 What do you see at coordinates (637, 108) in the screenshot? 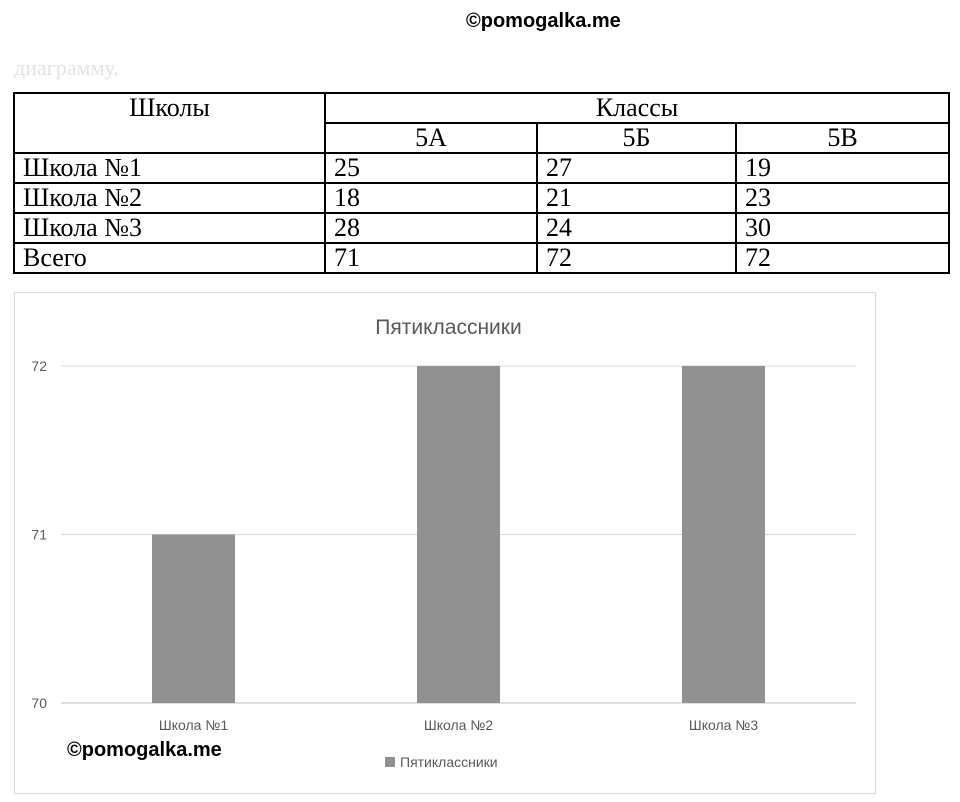
I see `header-classes: Классы` at bounding box center [637, 108].